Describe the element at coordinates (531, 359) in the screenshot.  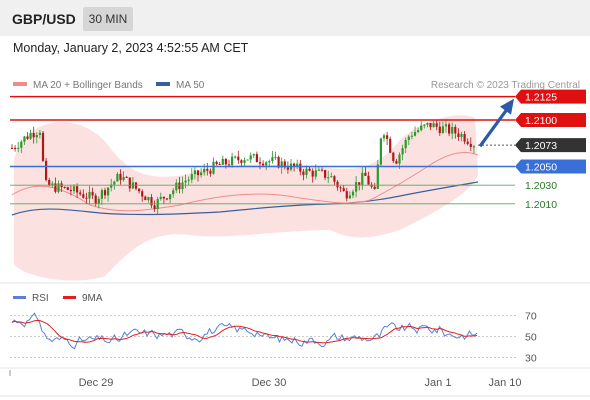
I see `rsi-tick-label: 30` at that location.